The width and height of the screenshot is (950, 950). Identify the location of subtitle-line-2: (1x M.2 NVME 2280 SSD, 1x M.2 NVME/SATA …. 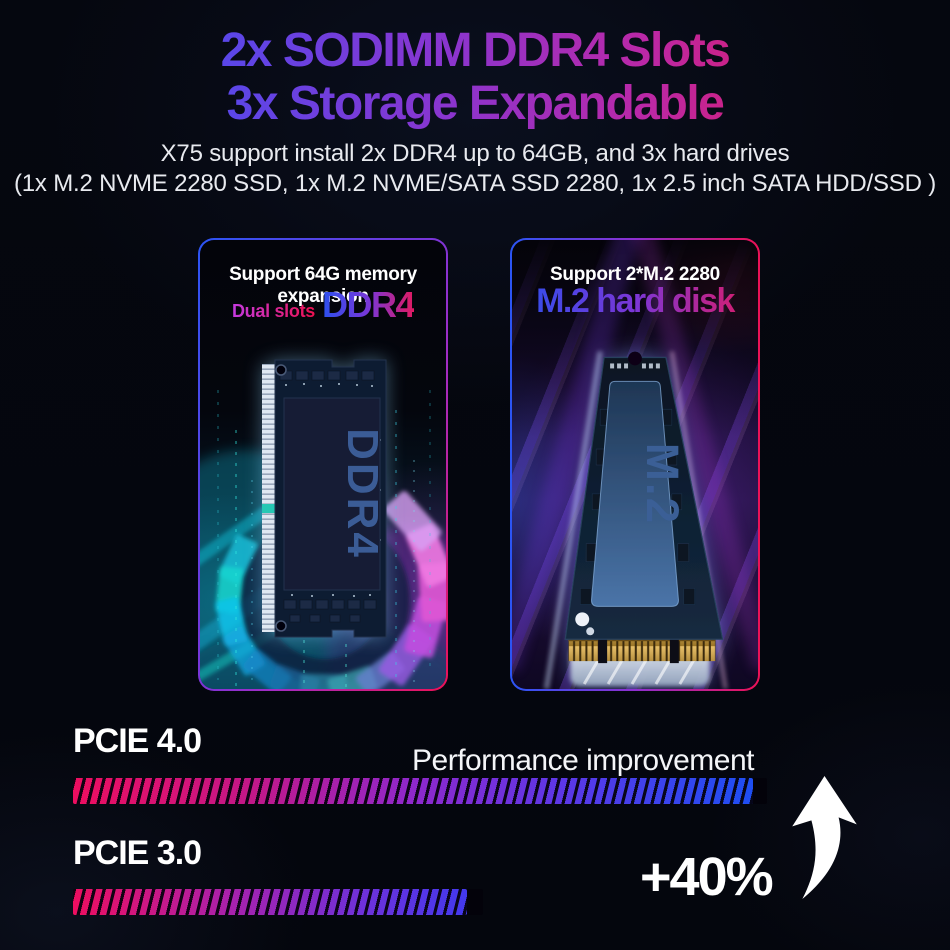
(475, 183).